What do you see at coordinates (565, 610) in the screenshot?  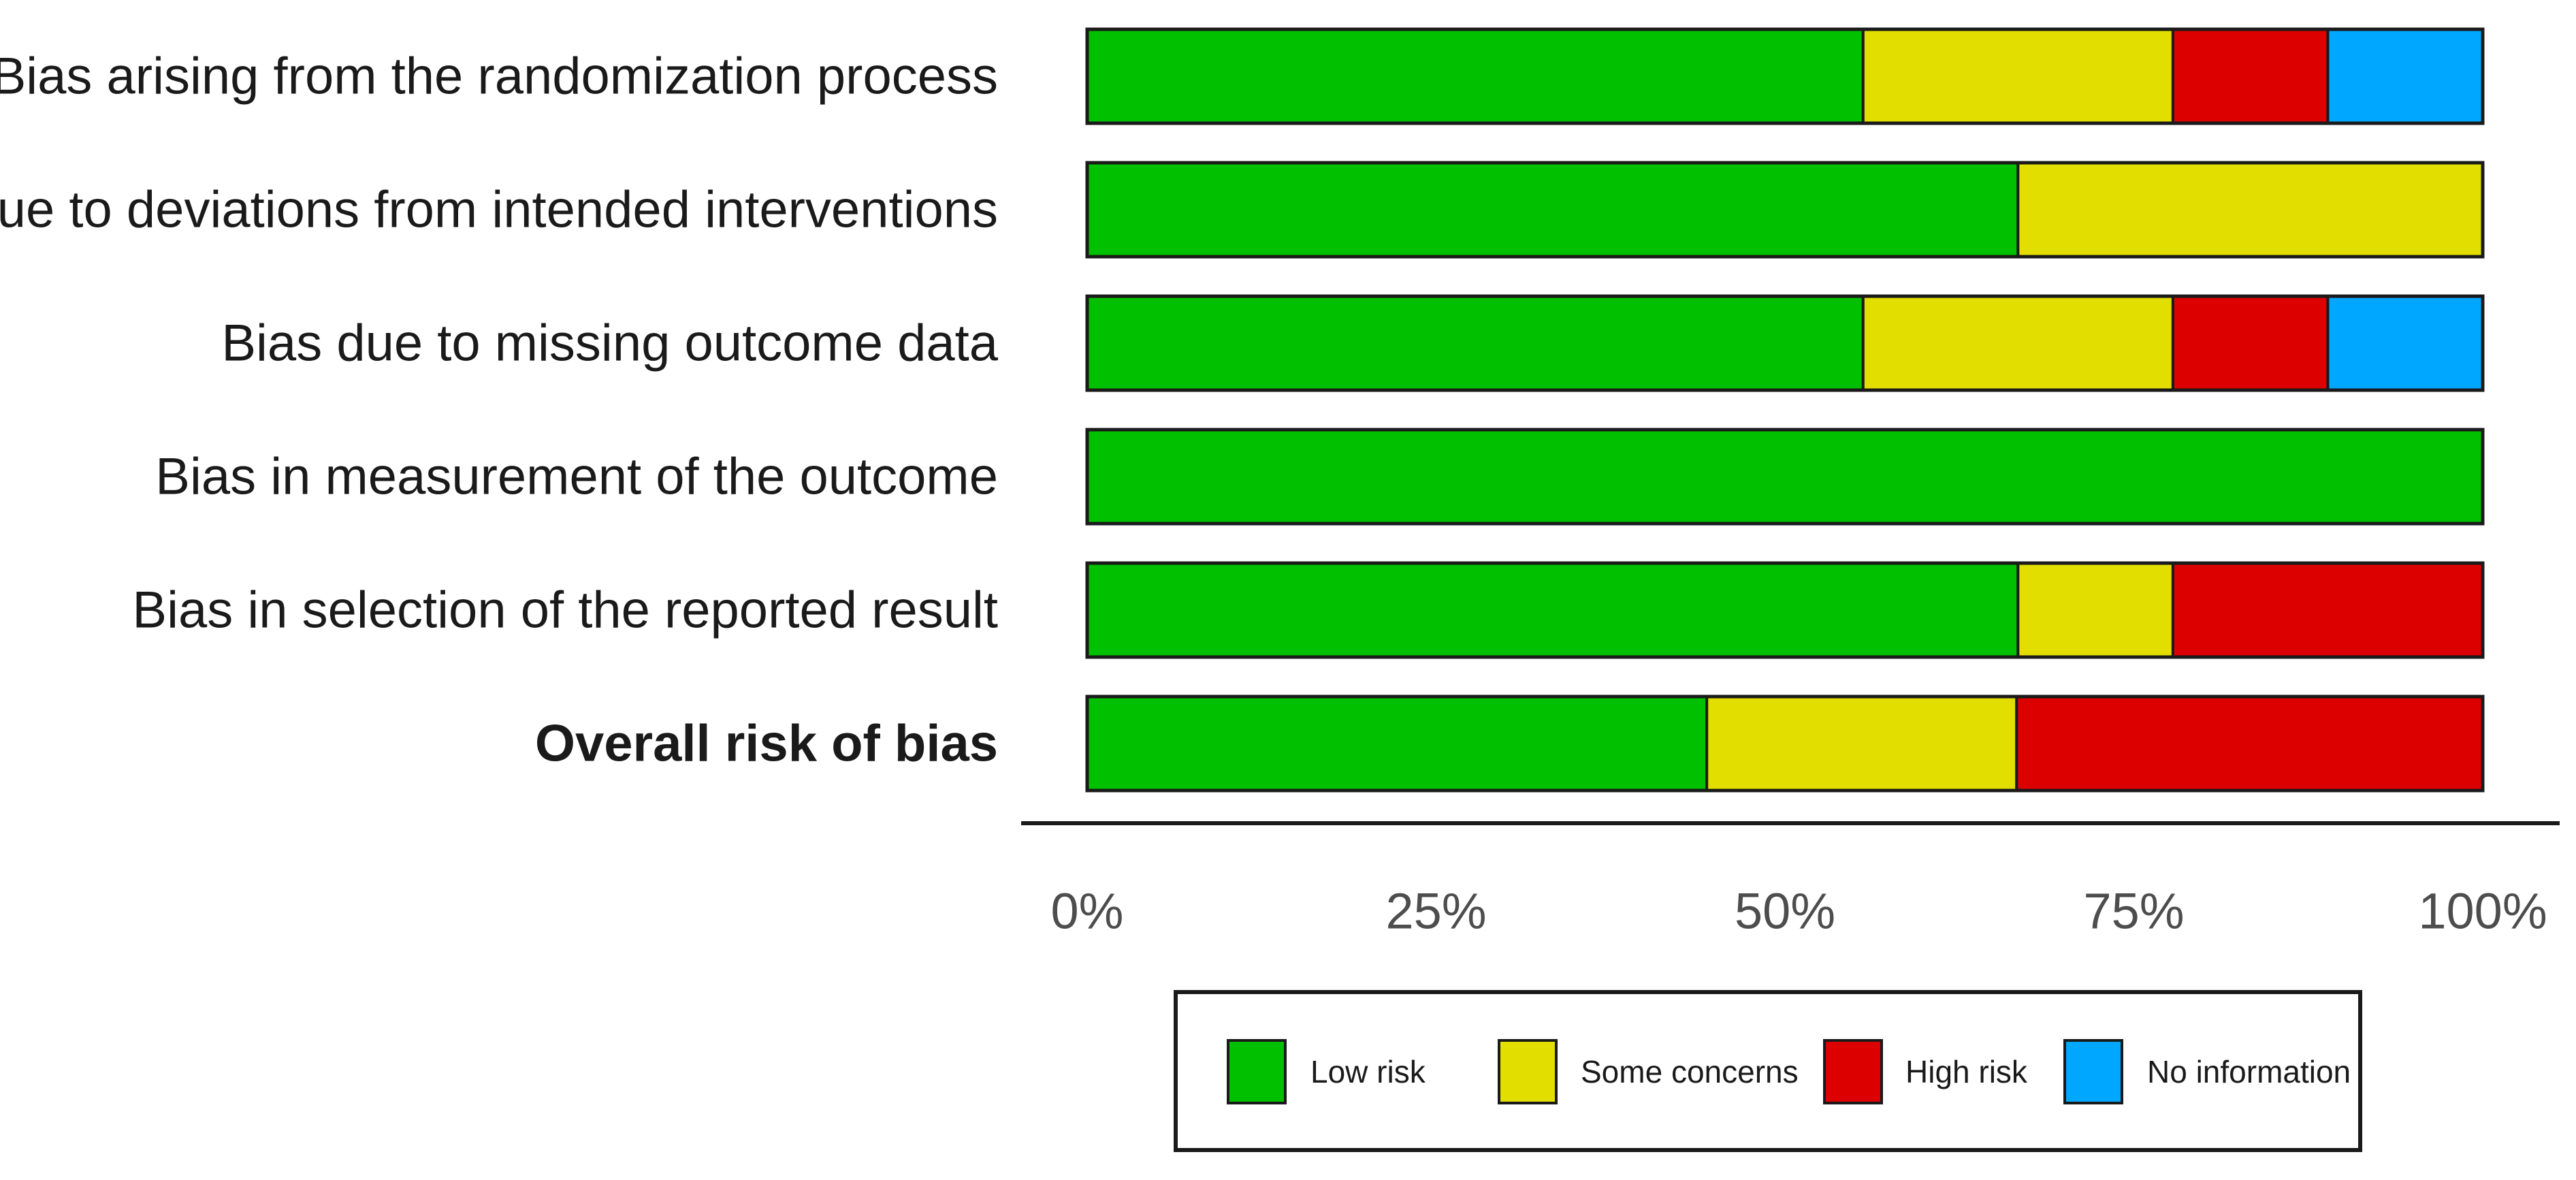 I see `category-label: Bias in selection of the reported result` at bounding box center [565, 610].